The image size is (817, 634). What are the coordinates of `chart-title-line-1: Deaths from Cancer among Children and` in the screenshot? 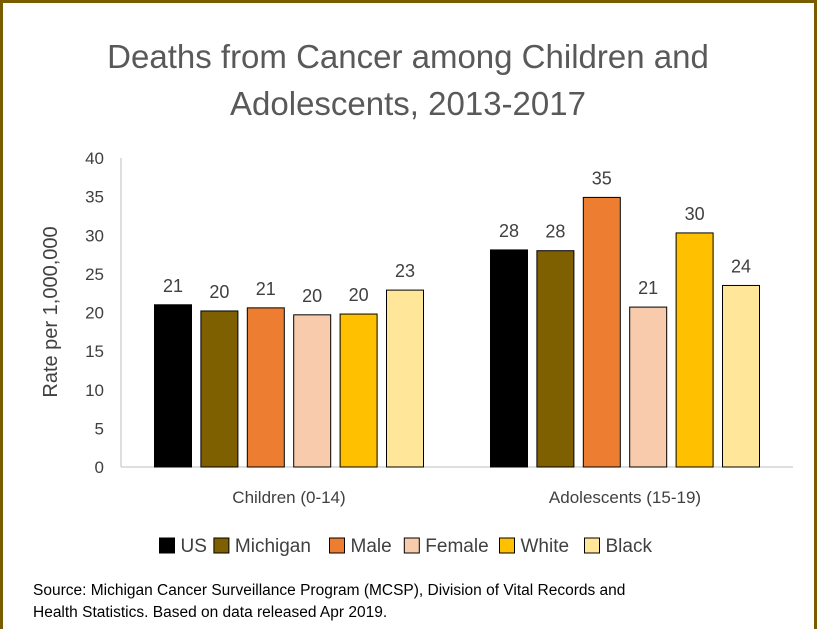 It's located at (408, 56).